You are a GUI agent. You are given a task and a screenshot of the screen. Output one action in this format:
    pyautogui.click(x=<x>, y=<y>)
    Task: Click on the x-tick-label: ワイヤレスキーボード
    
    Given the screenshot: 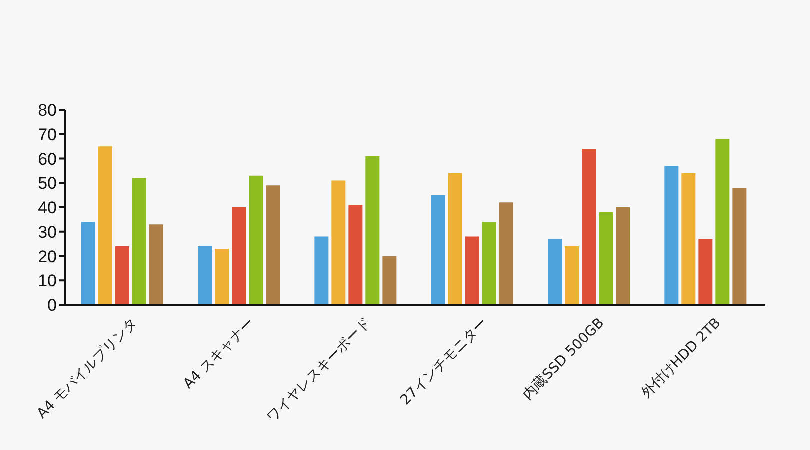 What is the action you would take?
    pyautogui.click(x=319, y=370)
    